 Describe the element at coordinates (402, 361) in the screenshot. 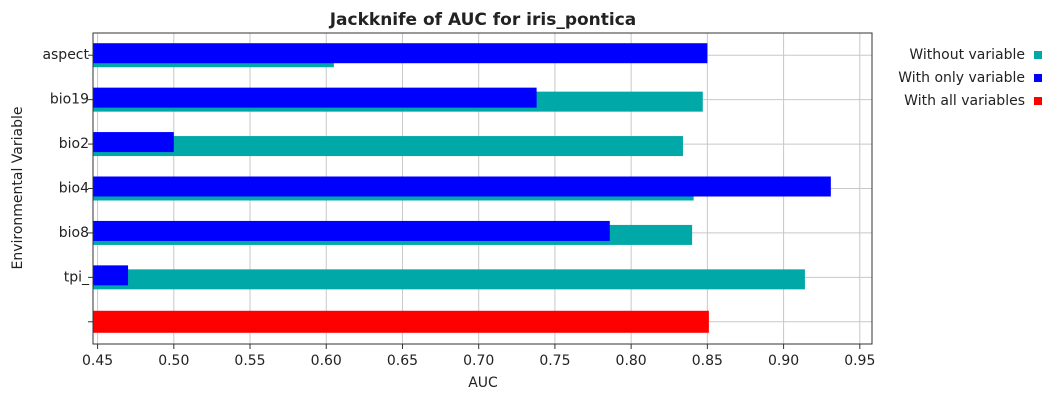

I see `x-tick-label: 0.65` at that location.